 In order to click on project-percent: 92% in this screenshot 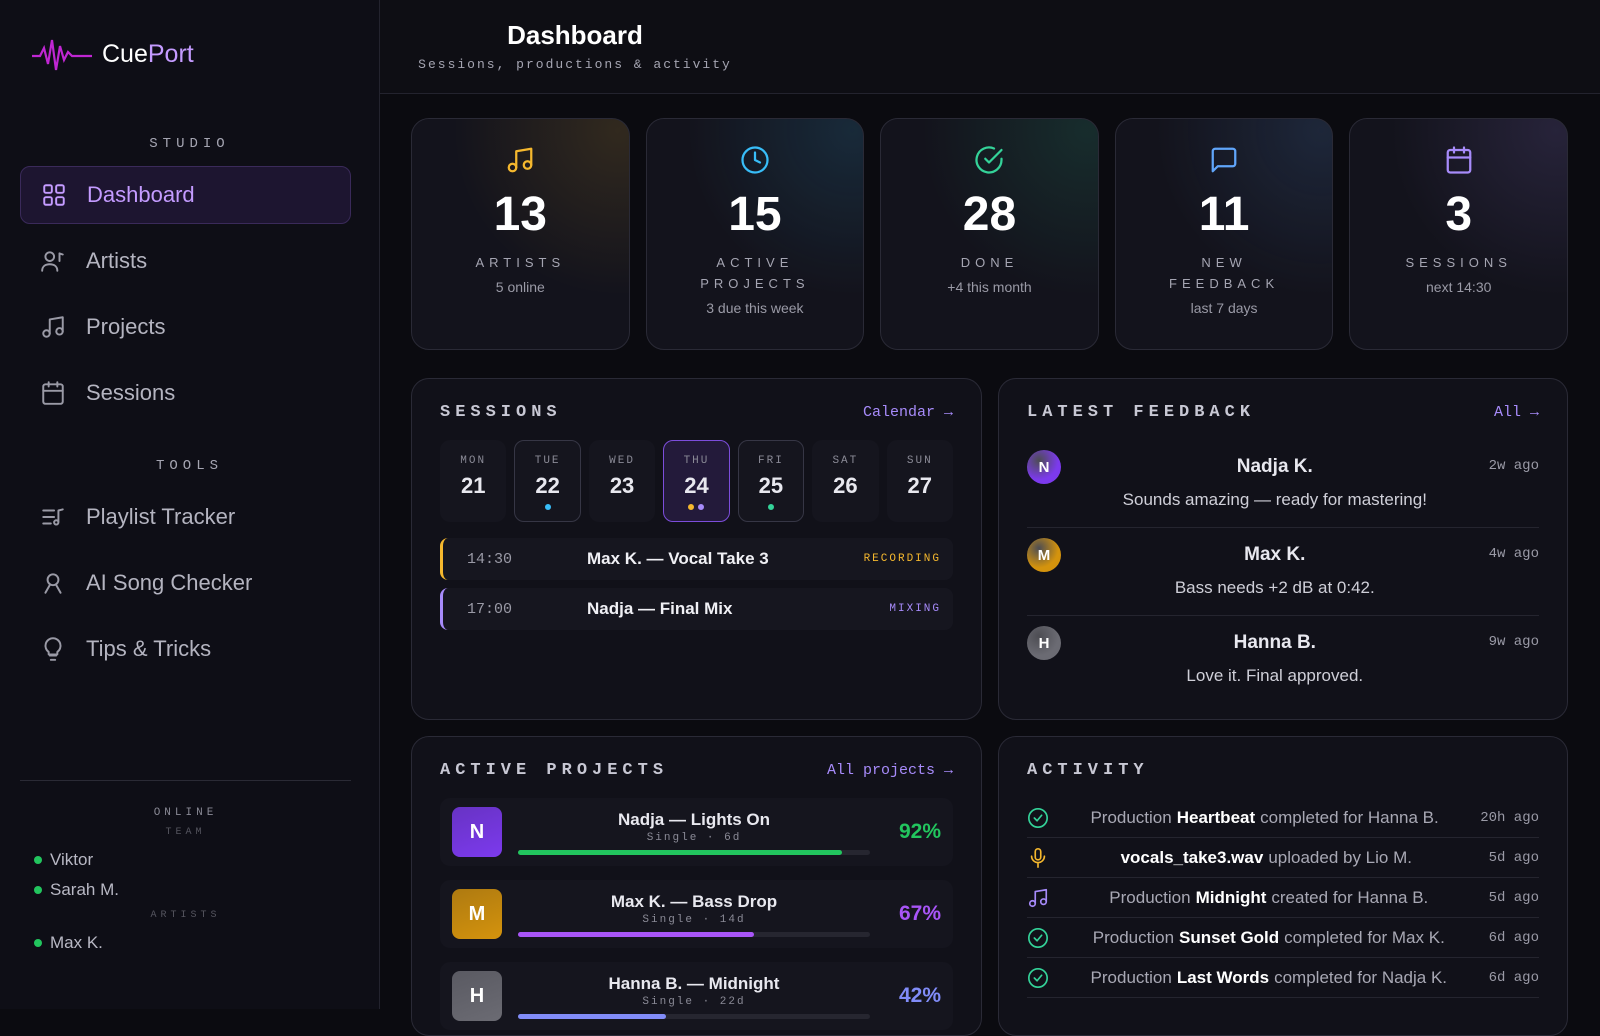, I will do `click(919, 831)`.